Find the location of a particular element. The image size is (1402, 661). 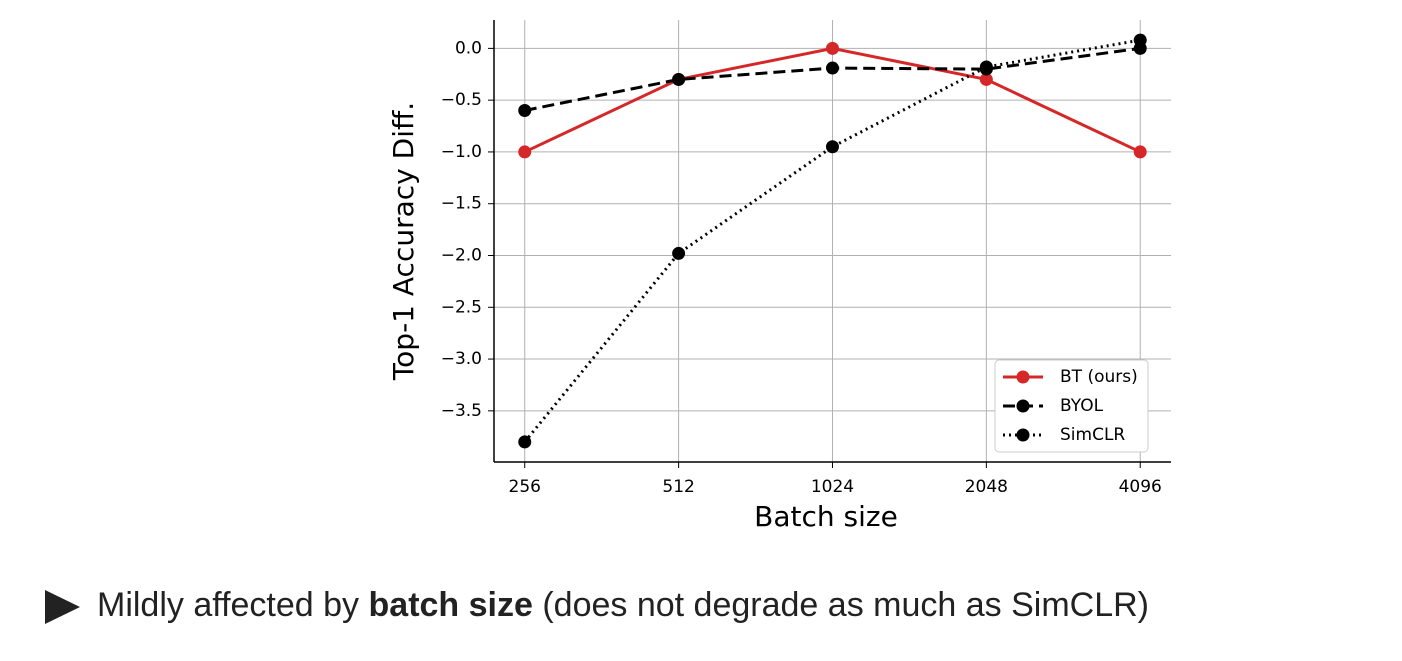

y-tick-label: 0.0 is located at coordinates (468, 48).